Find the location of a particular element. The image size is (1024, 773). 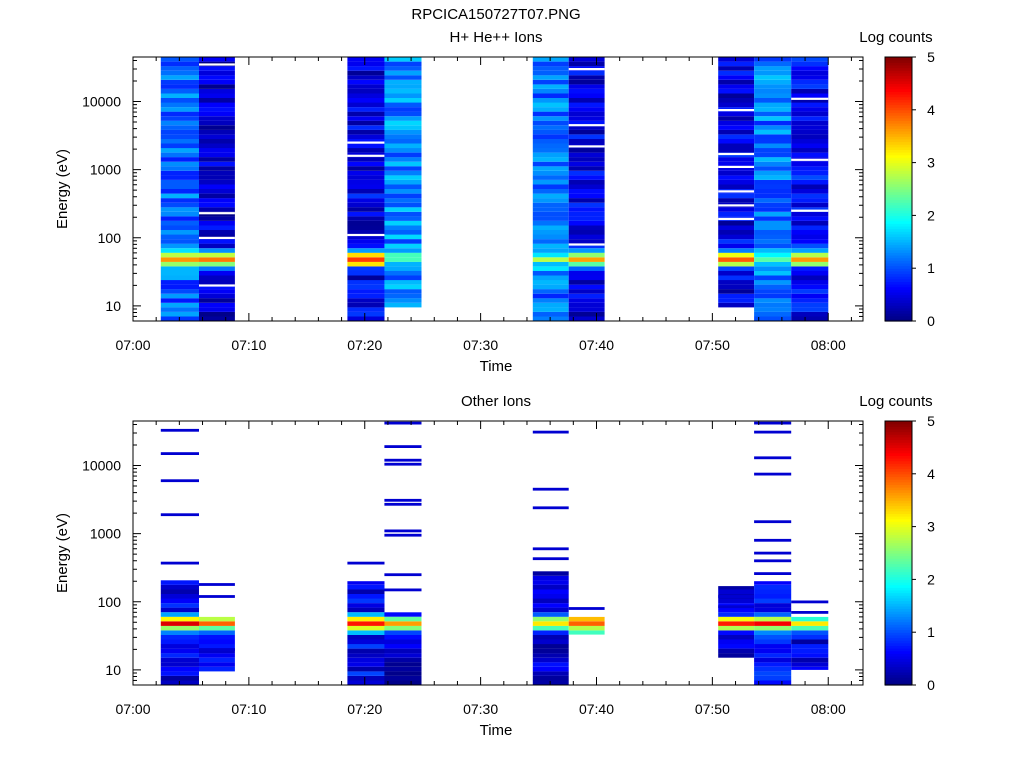

colorbar-tick-label: 2 is located at coordinates (931, 579).